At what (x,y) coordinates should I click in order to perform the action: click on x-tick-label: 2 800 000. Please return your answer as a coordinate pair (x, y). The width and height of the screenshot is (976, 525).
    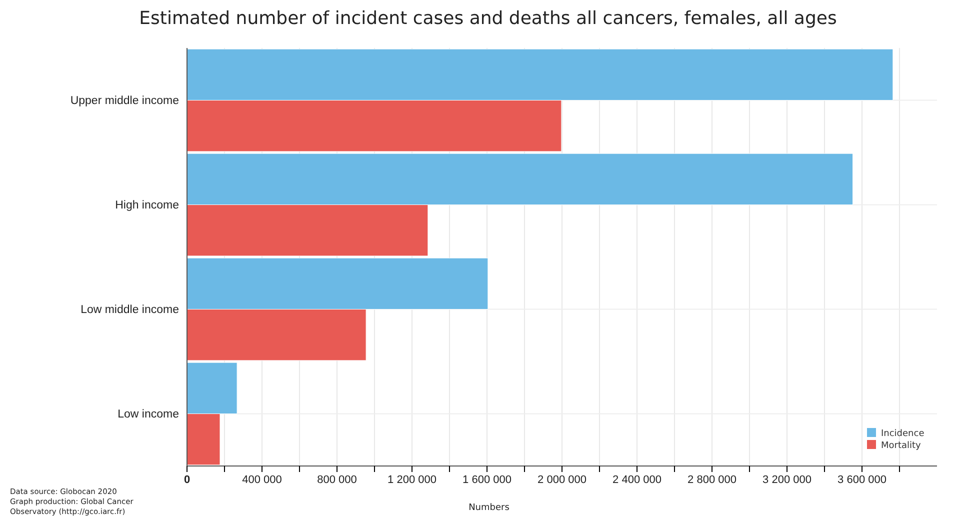
    Looking at the image, I should click on (712, 480).